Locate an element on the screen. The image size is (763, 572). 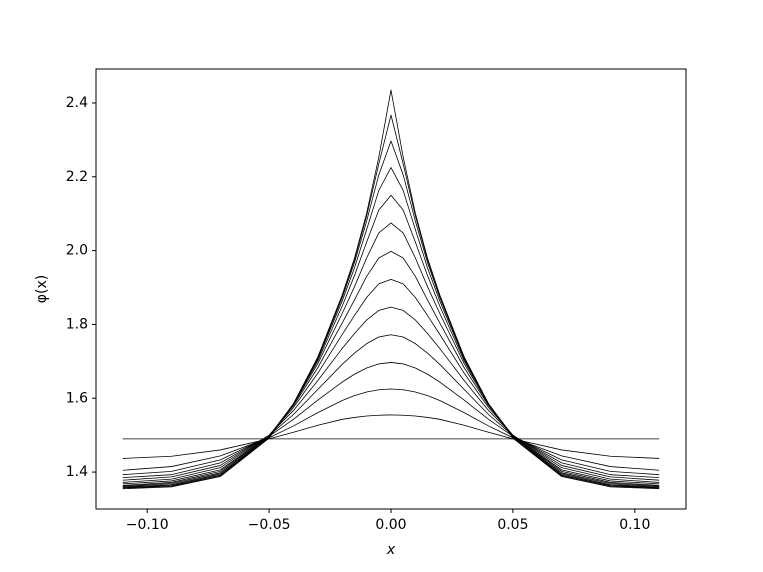
y-tick-label: 1.8 is located at coordinates (77, 324).